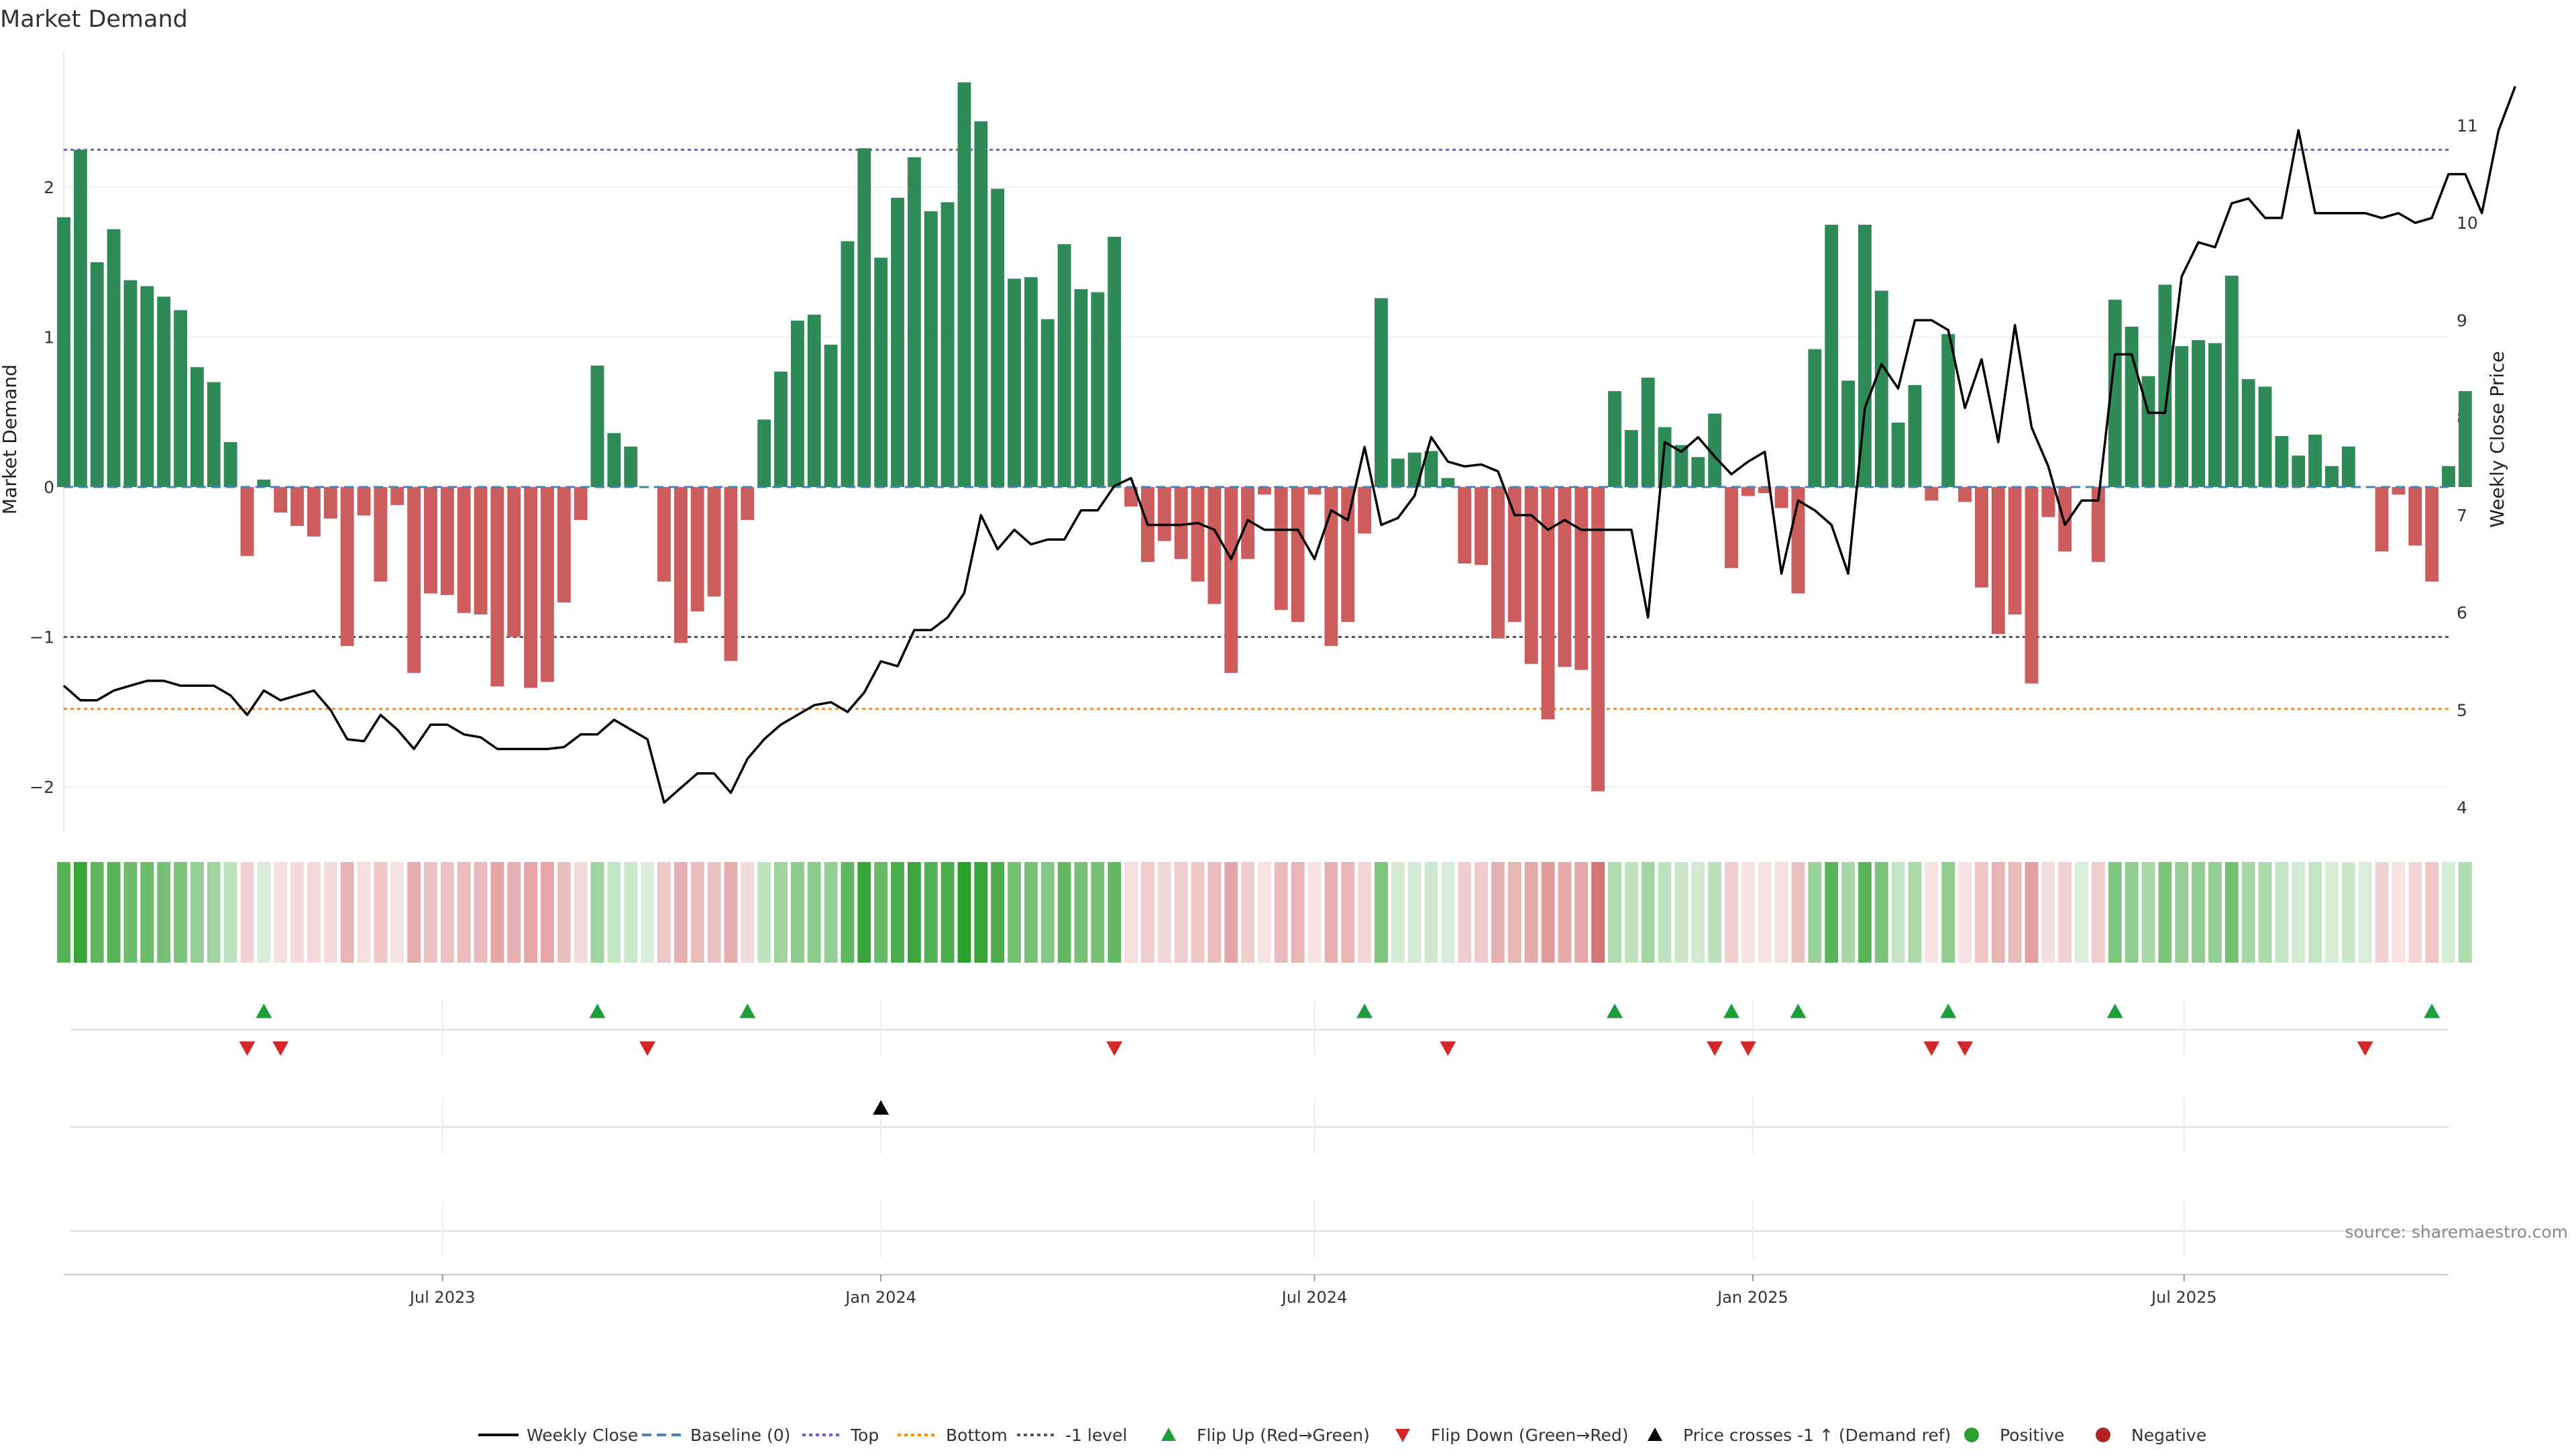  Describe the element at coordinates (2114, 1011) in the screenshot. I see `flip-up-marker` at that location.